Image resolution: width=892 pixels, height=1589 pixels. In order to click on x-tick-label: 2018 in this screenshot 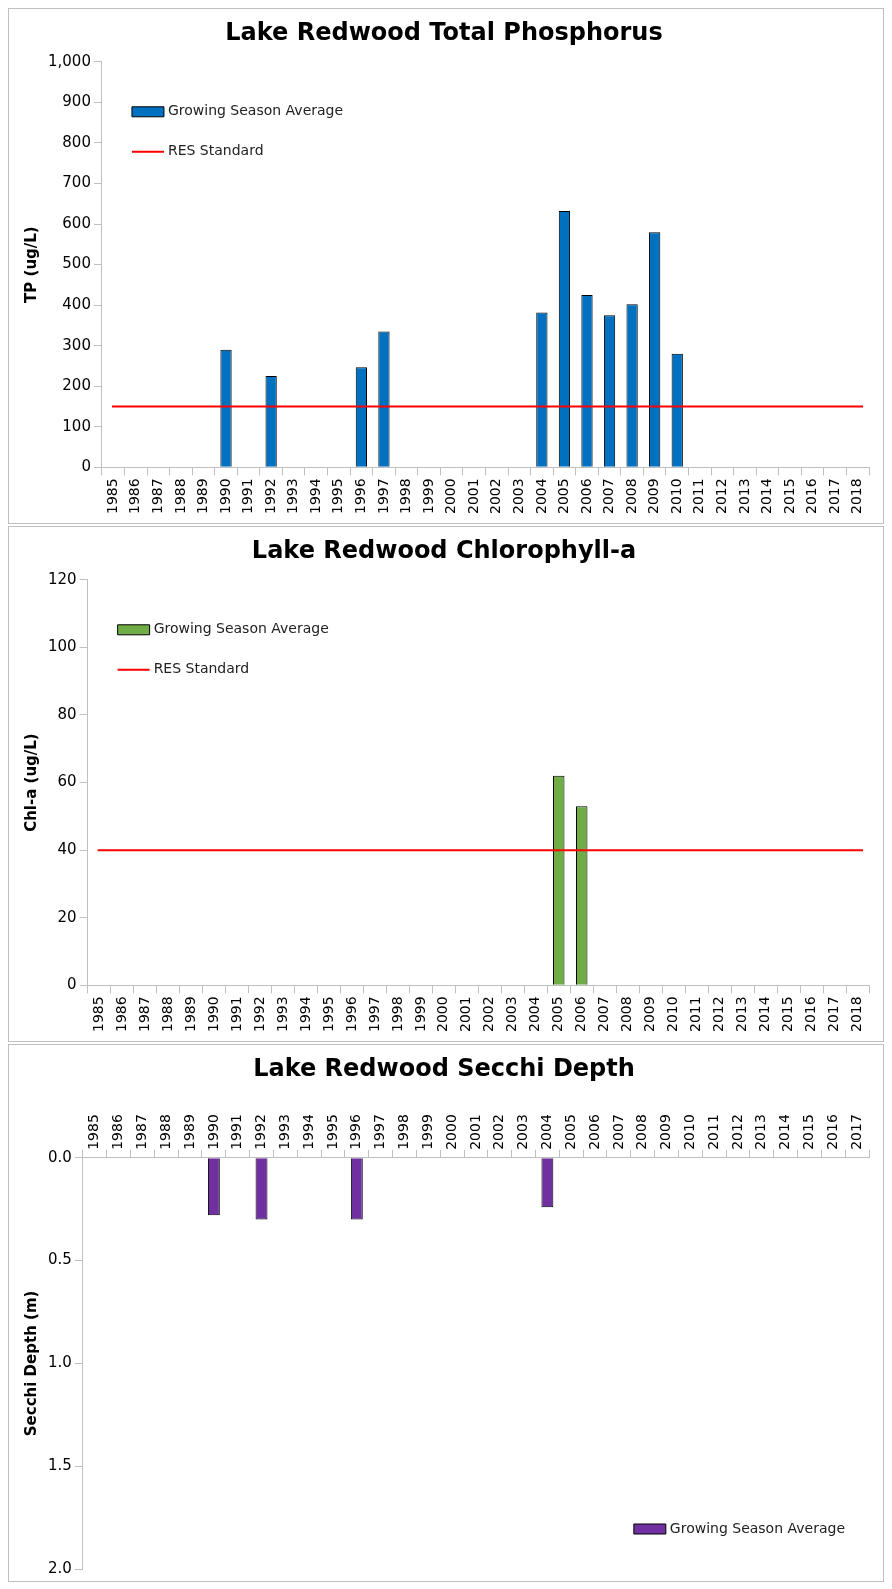, I will do `click(856, 1014)`.